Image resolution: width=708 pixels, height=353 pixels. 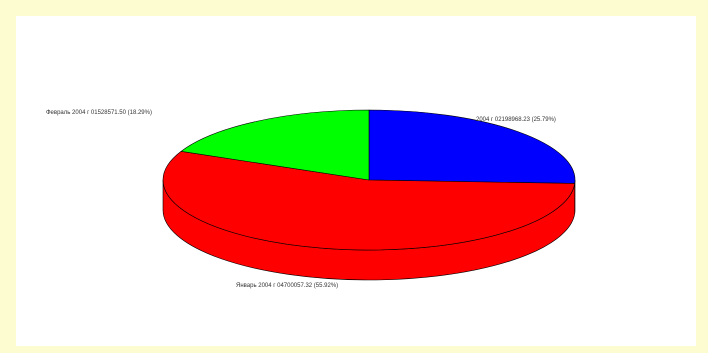 What do you see at coordinates (516, 120) in the screenshot?
I see `slice-label-blue: 2004 г 02198968.23 (25.79%)` at bounding box center [516, 120].